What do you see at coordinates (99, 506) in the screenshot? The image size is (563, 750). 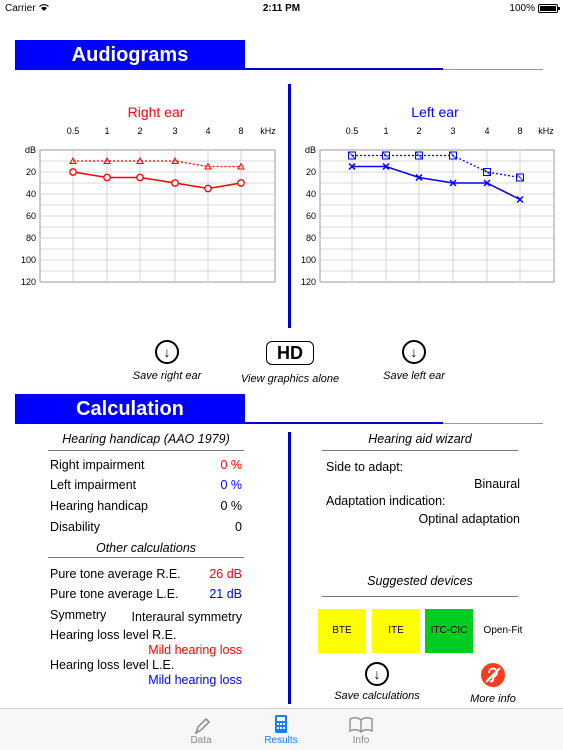 I see `hearing-handicap-label: Hearing handicap` at bounding box center [99, 506].